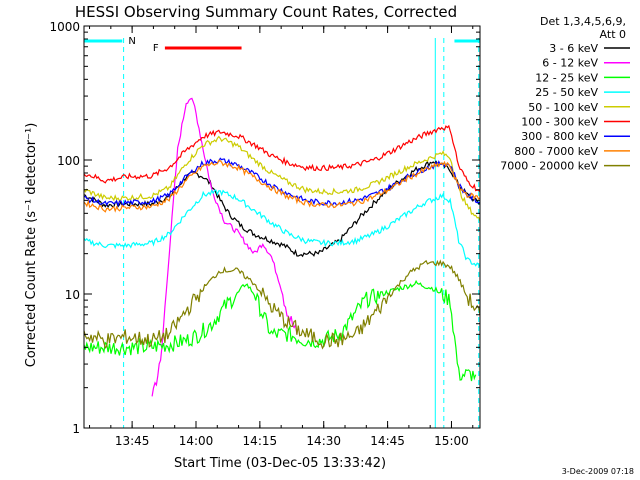 Image resolution: width=640 pixels, height=480 pixels. I want to click on legend-label-2: 12 - 25 keV, so click(566, 77).